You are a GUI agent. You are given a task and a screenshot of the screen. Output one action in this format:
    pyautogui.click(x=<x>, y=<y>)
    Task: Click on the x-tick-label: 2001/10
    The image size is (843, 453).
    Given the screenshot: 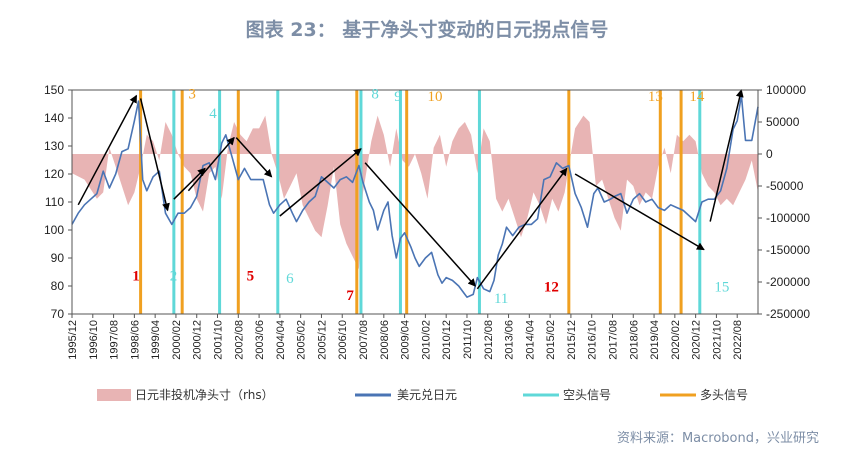 What is the action you would take?
    pyautogui.click(x=219, y=340)
    